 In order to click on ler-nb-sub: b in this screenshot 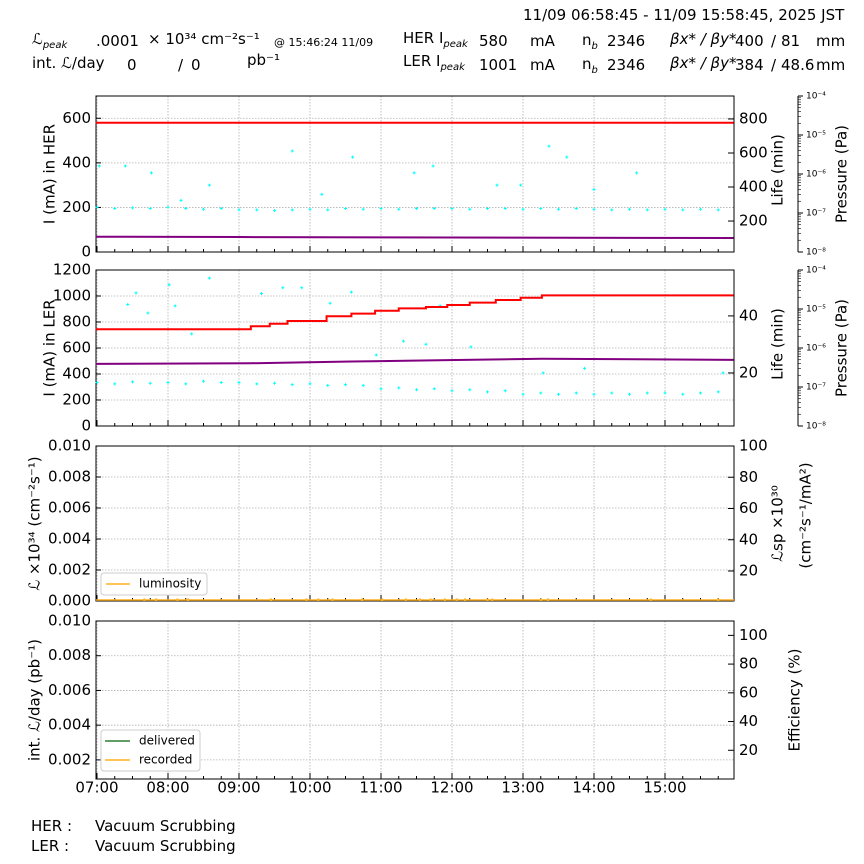, I will do `click(594, 70)`.